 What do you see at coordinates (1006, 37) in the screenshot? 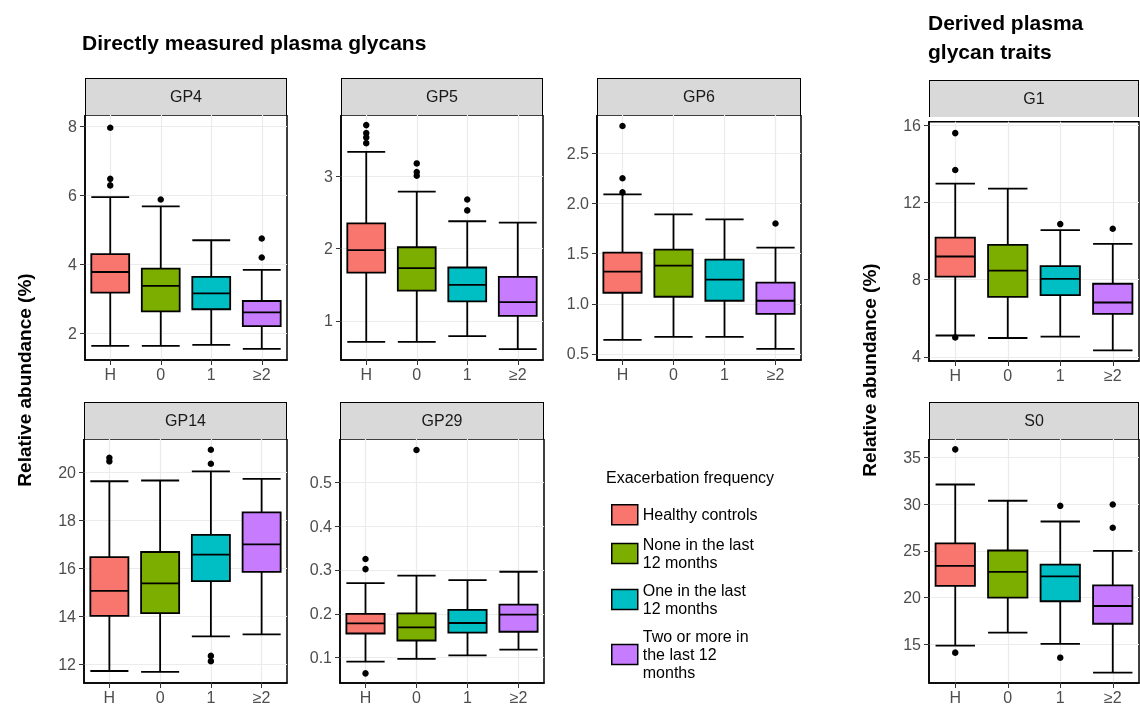
I see `text: Derived plasma glycan traits` at bounding box center [1006, 37].